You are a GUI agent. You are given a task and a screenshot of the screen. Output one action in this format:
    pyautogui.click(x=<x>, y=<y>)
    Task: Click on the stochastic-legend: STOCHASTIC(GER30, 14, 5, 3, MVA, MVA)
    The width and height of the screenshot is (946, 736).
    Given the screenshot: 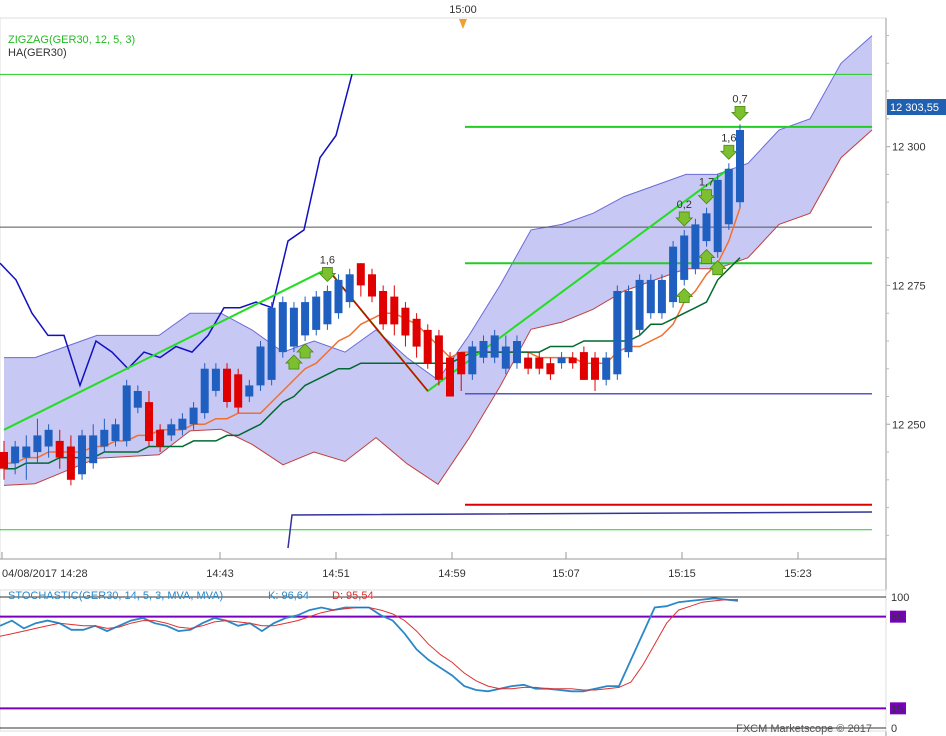 What is the action you would take?
    pyautogui.click(x=115, y=596)
    